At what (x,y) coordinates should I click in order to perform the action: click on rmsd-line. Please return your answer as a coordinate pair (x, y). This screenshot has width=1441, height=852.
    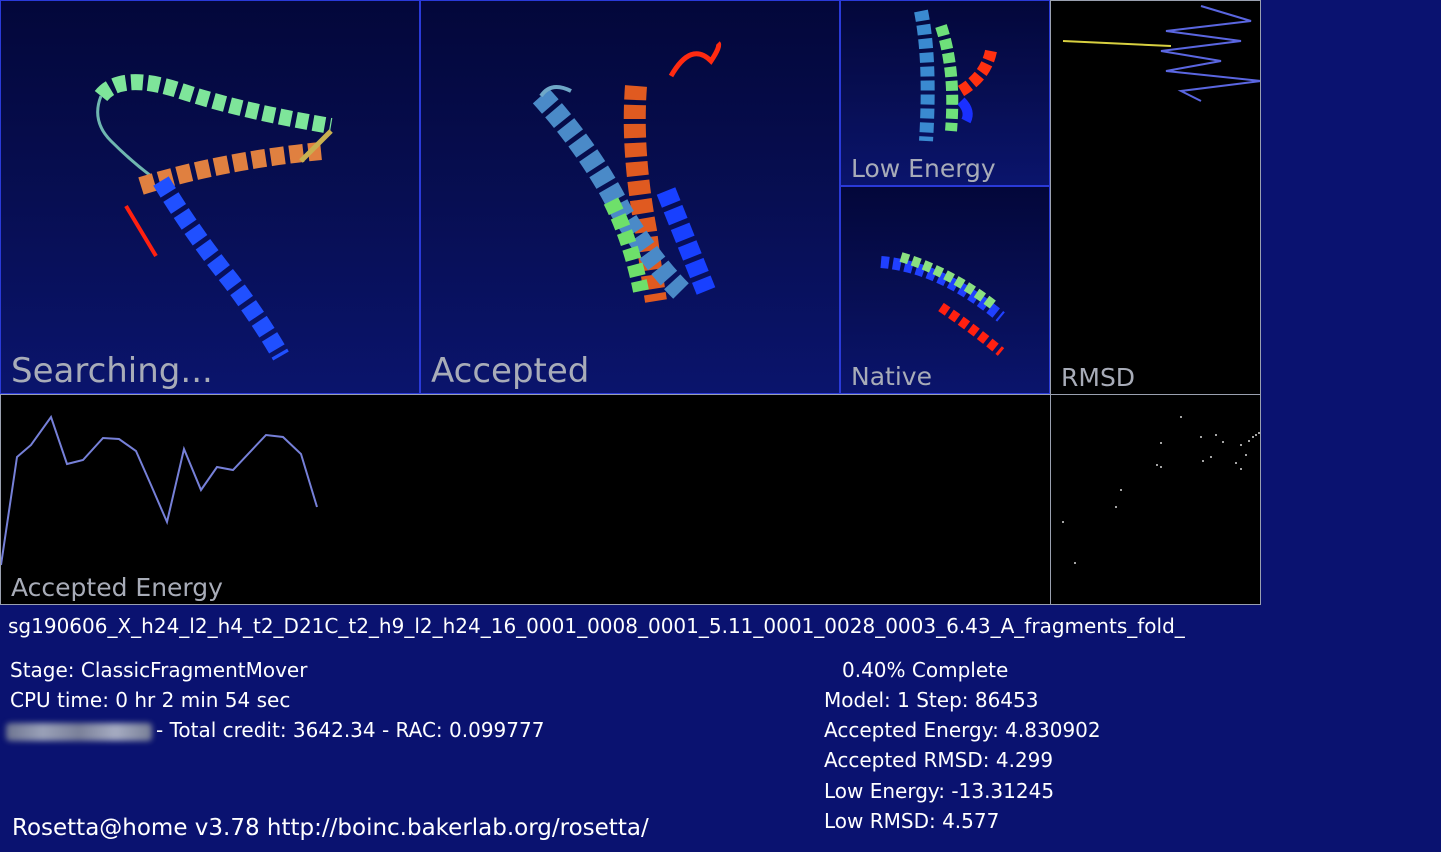
    Looking at the image, I should click on (1210, 53).